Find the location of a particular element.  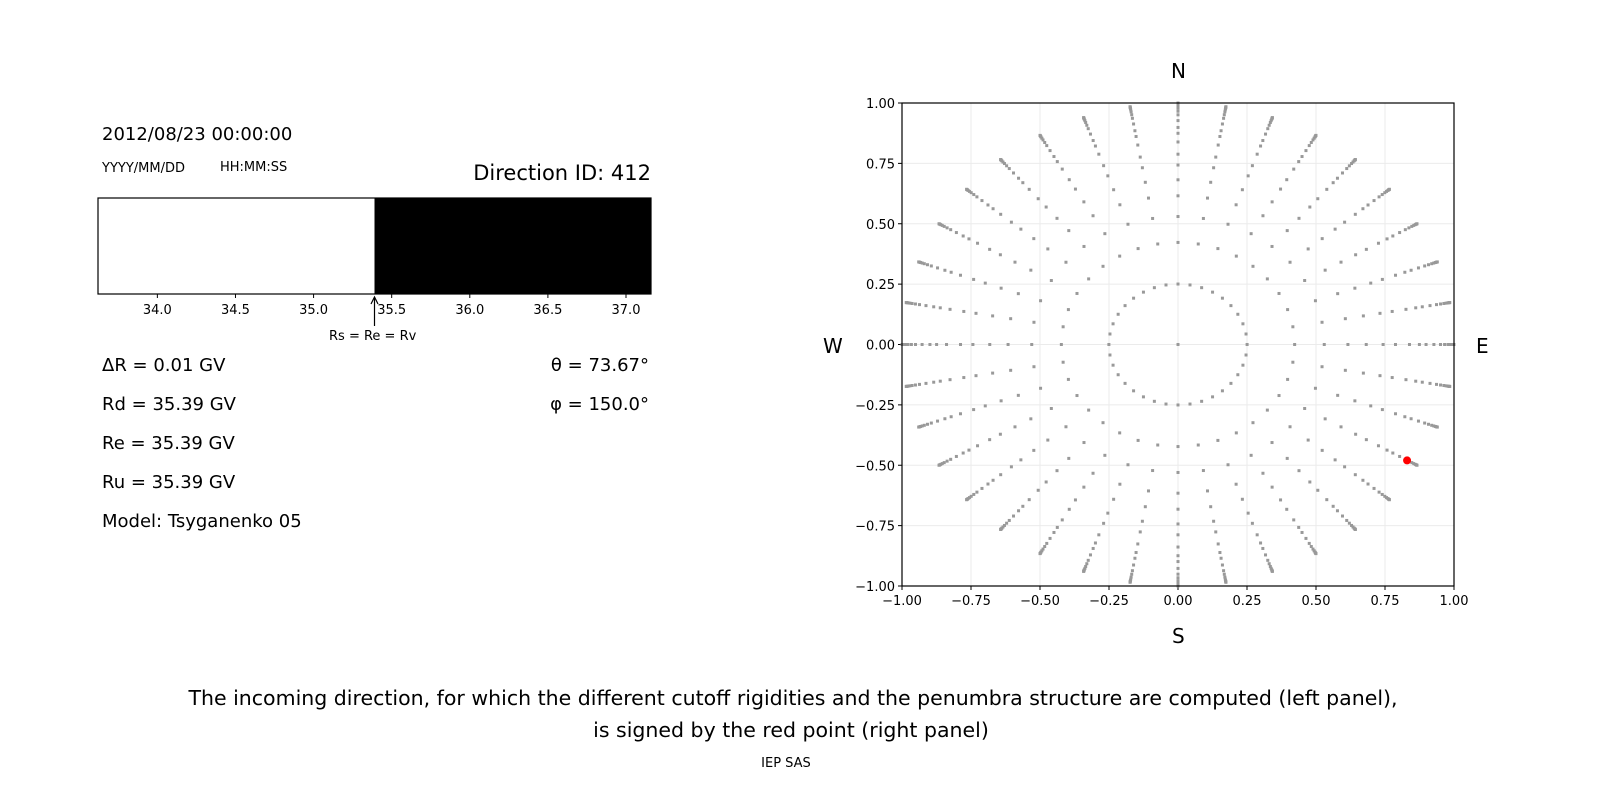

x-tick-label: −0.75 is located at coordinates (971, 601).